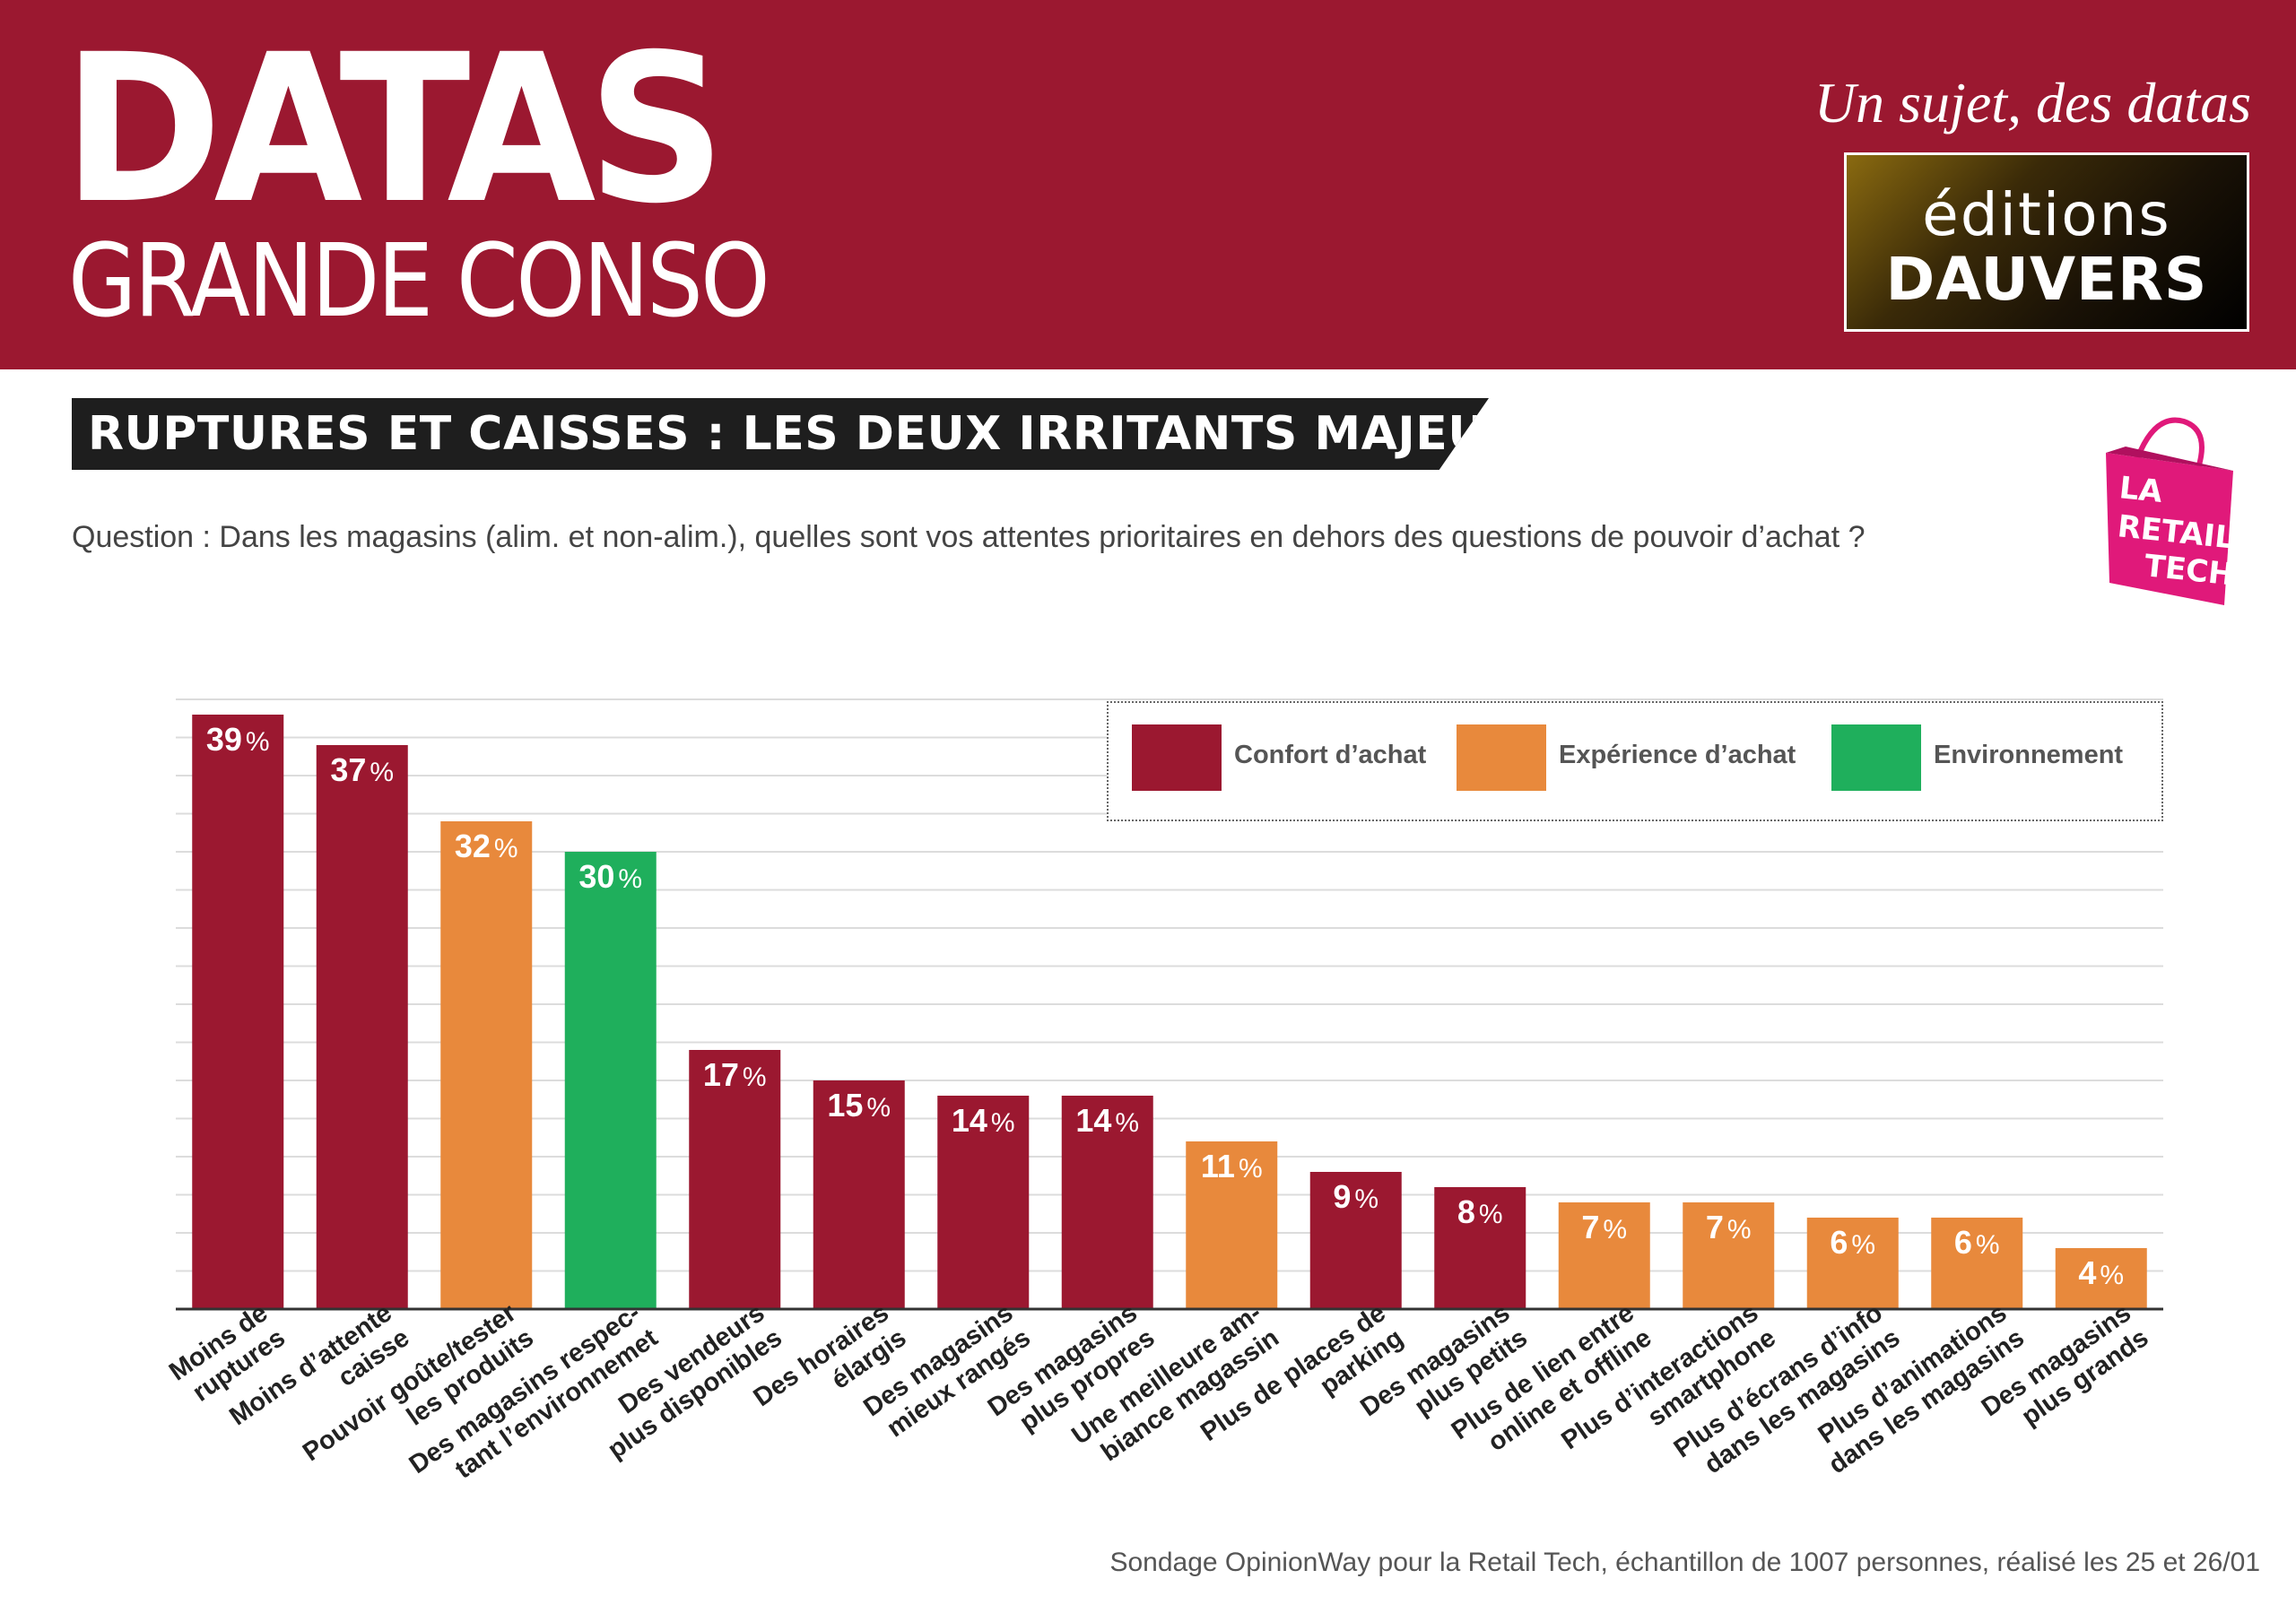 This screenshot has width=2296, height=1622. Describe the element at coordinates (1177, 757) in the screenshot. I see `legend-swatch-confort` at that location.